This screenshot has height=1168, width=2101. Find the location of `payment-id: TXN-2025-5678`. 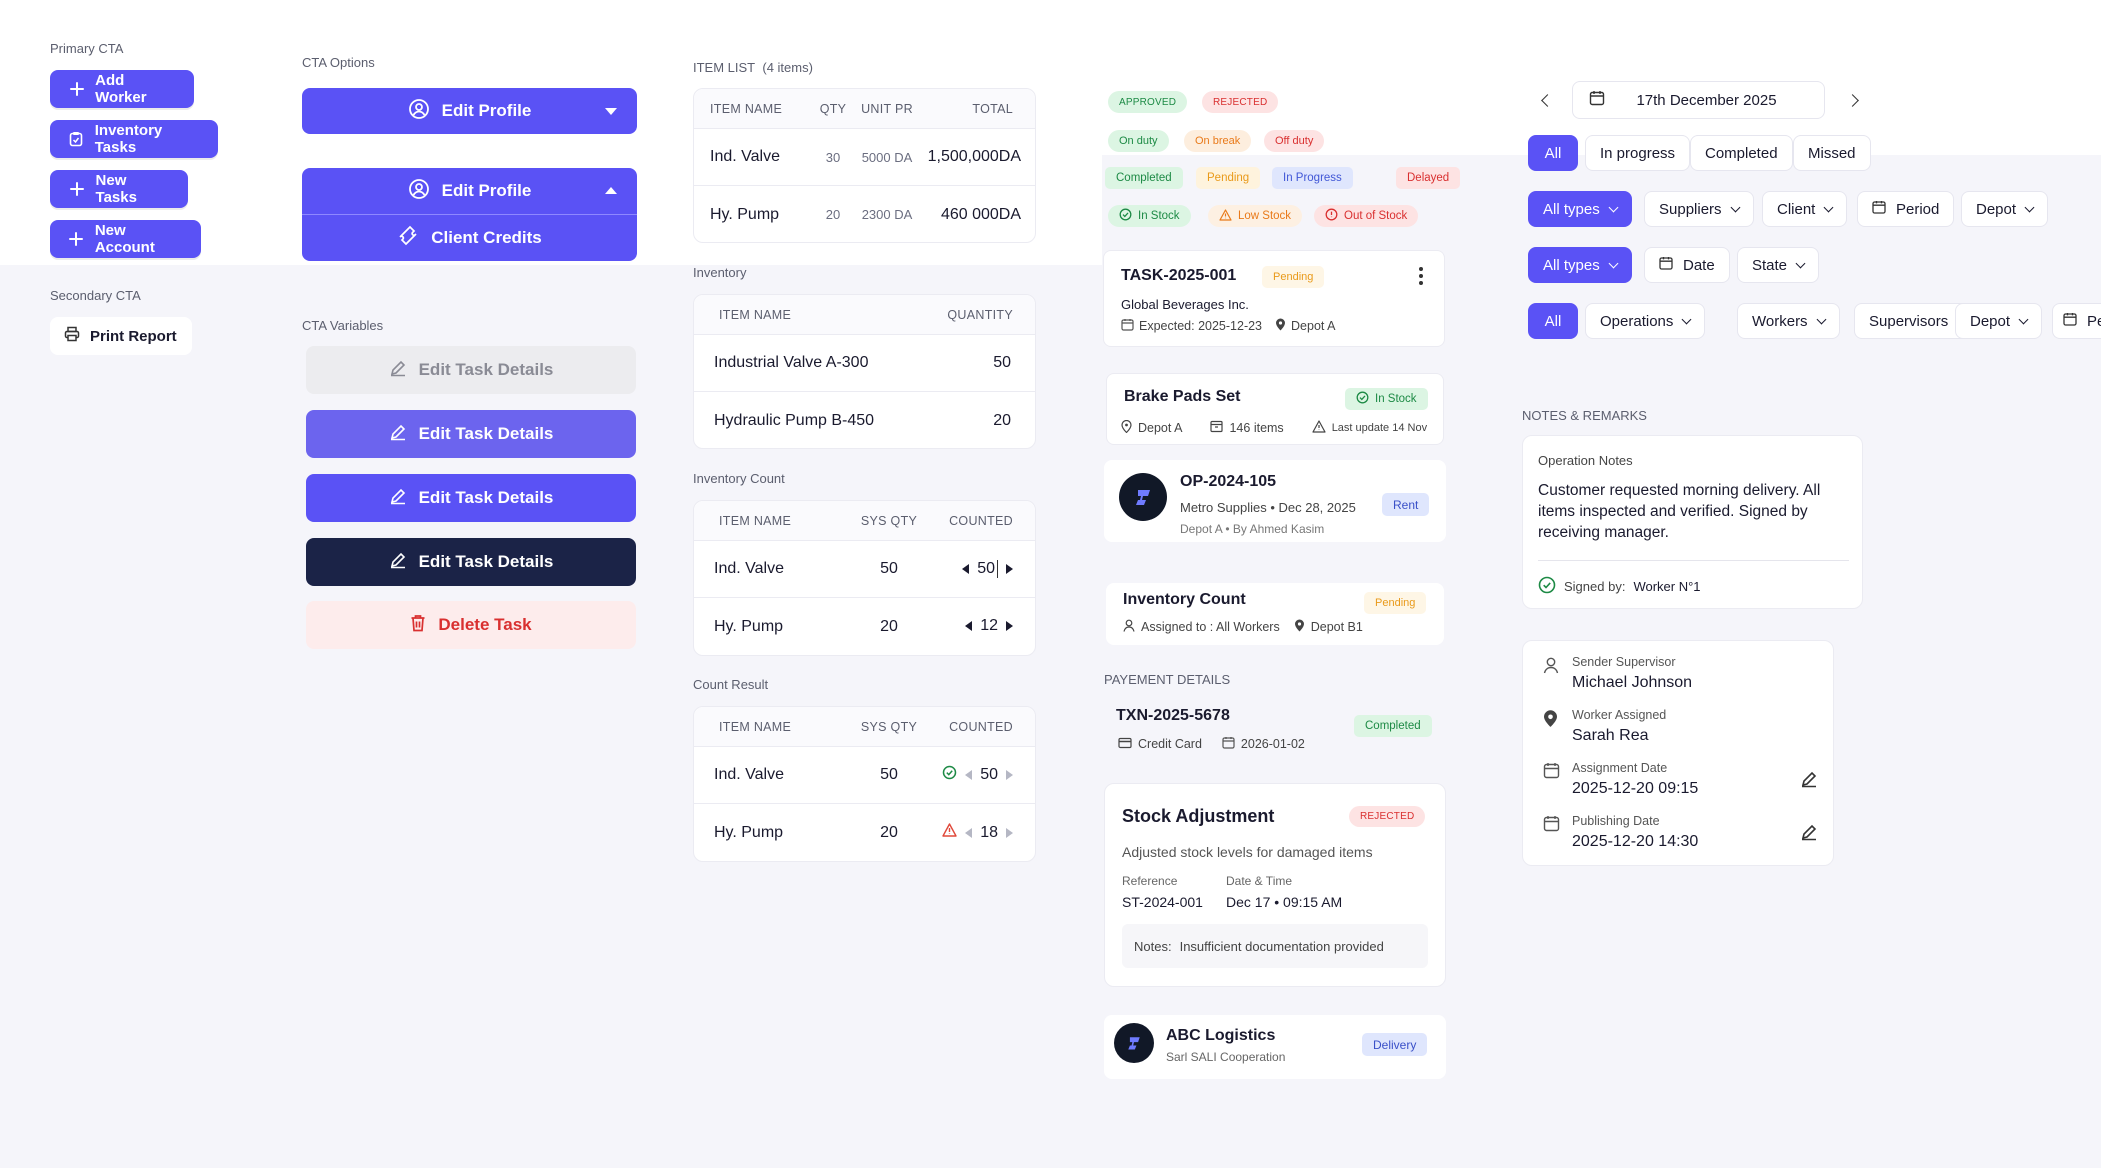

payment-id: TXN-2025-5678 is located at coordinates (1173, 715).